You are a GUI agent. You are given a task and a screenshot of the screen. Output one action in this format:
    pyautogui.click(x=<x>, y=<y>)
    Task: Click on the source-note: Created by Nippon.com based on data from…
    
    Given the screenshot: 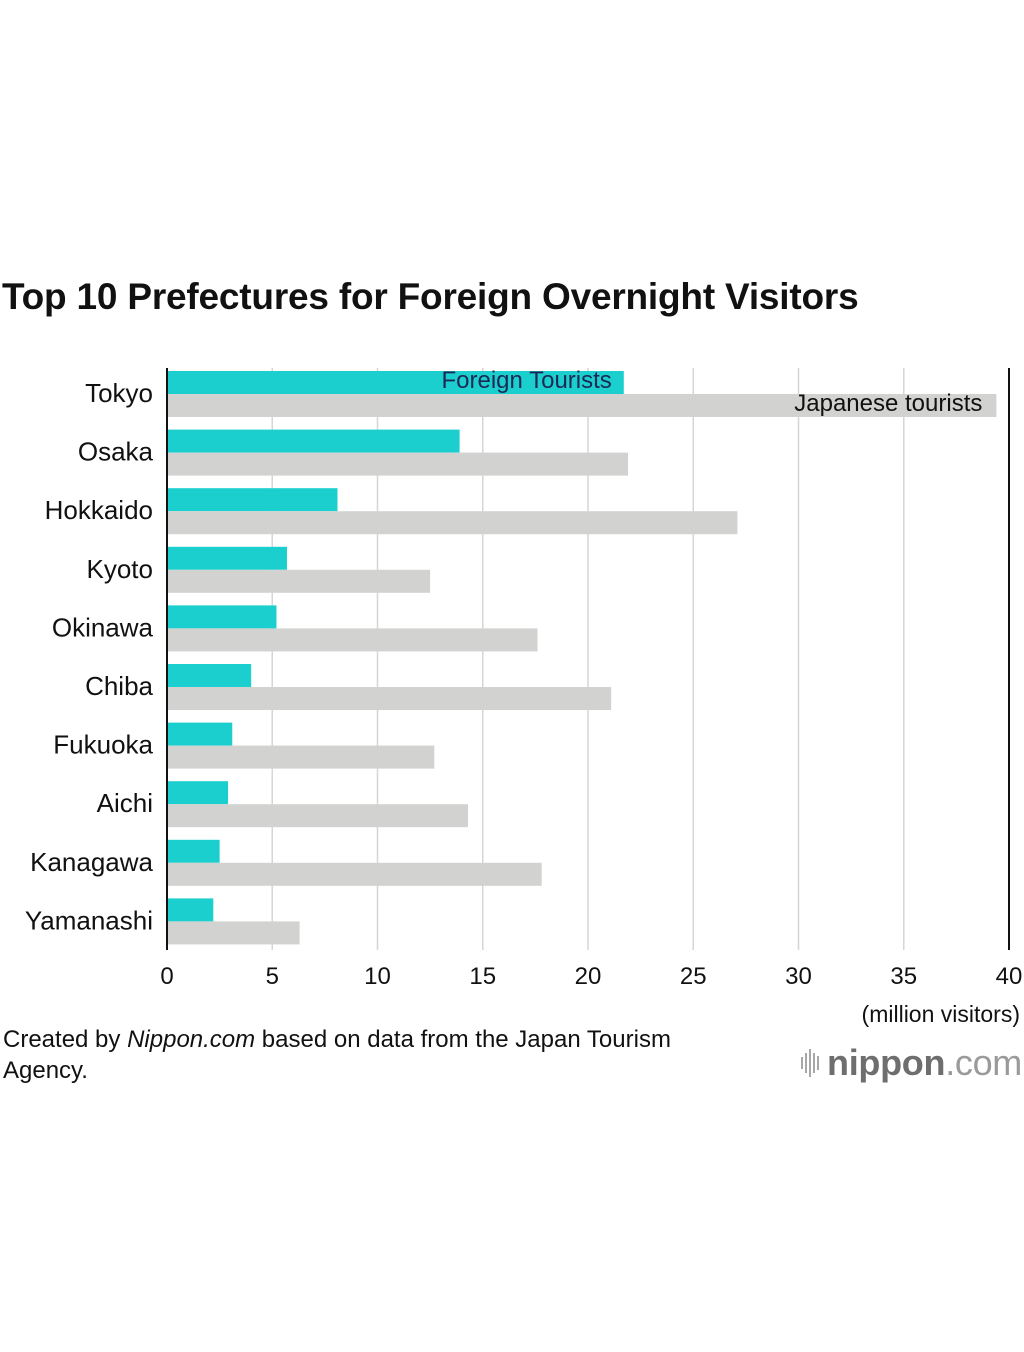 What is the action you would take?
    pyautogui.click(x=363, y=1055)
    